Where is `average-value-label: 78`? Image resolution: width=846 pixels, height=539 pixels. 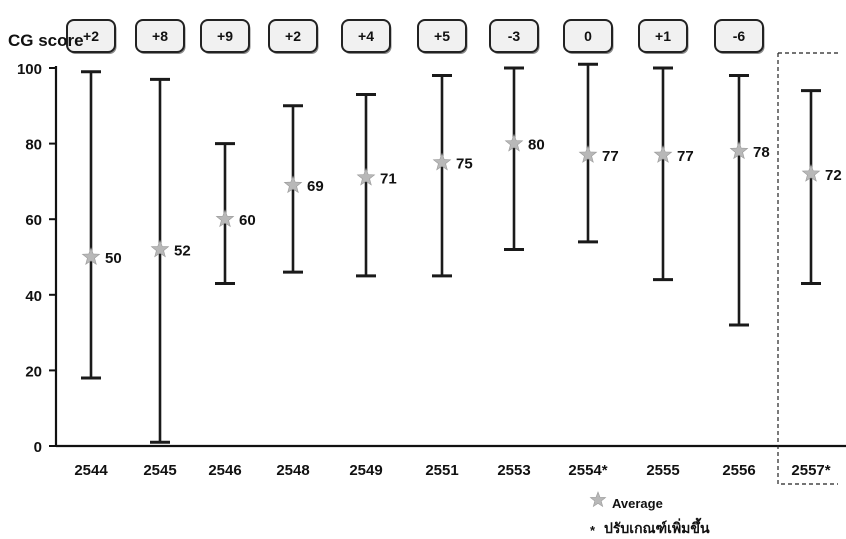 average-value-label: 78 is located at coordinates (761, 152).